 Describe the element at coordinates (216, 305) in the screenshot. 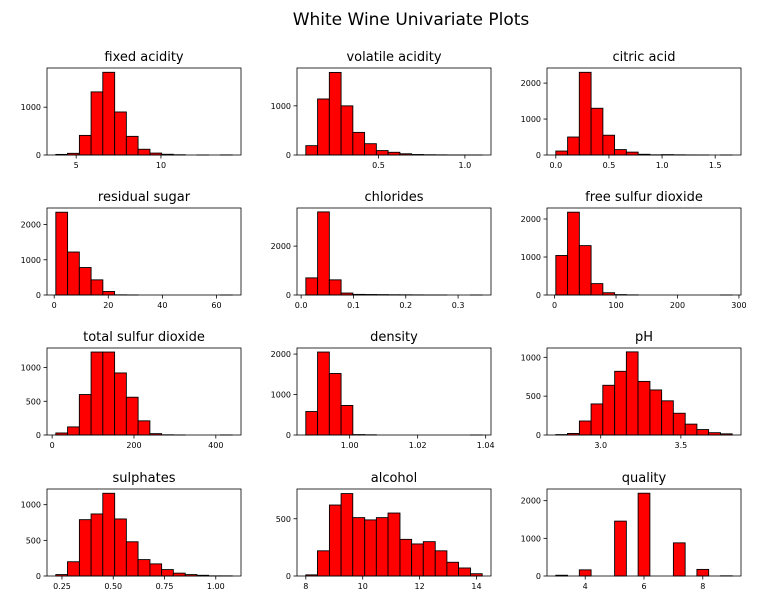

I see `x-tick-label: 60` at that location.